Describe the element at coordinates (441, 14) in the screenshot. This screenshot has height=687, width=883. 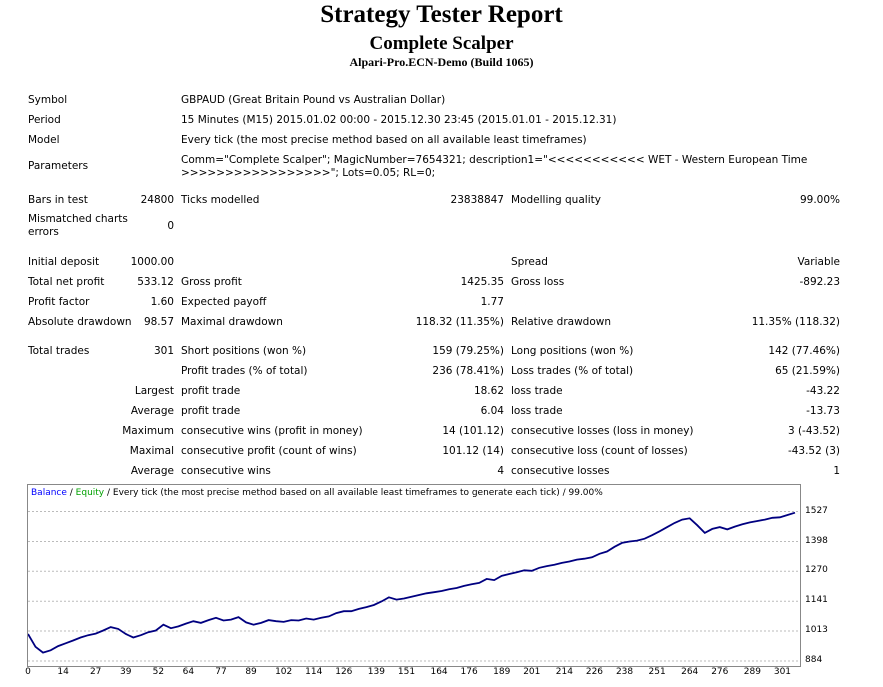
I see `report-title: Strategy Tester Report` at that location.